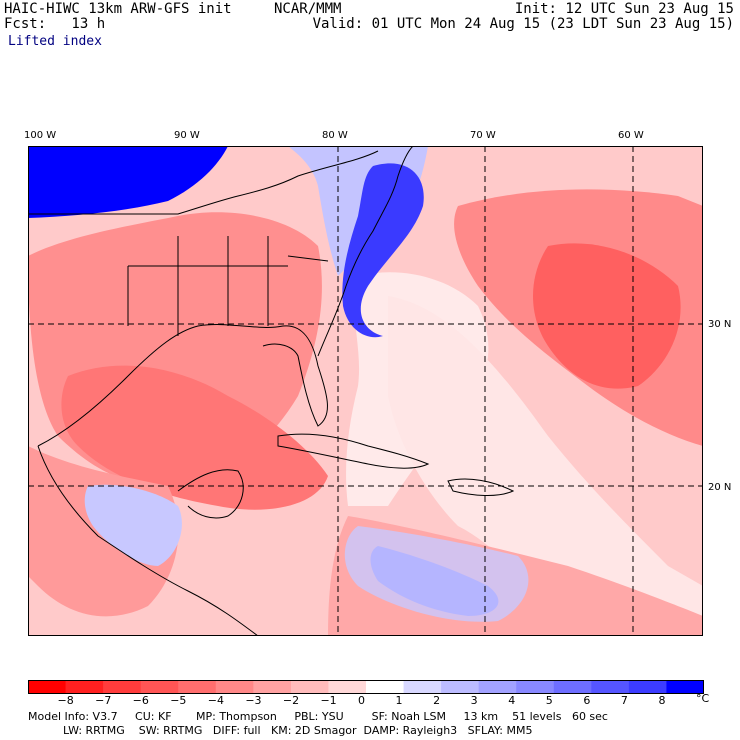 This screenshot has width=740, height=740. Describe the element at coordinates (335, 135) in the screenshot. I see `lon-label-80w: 80 W` at that location.